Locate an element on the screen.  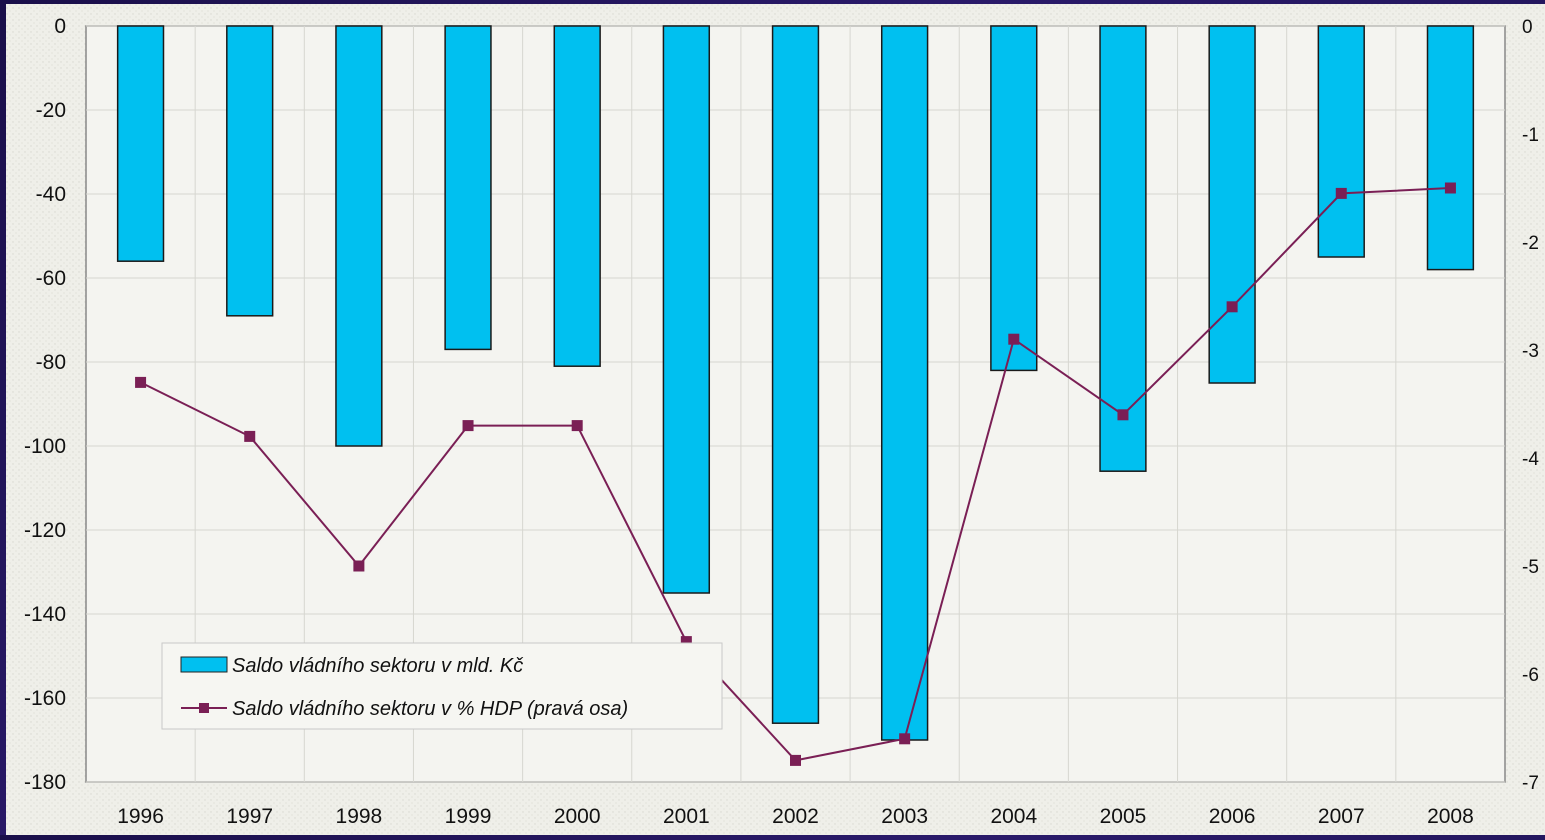
right-axis: 0 -1 -2 -3 -4 -5 -6 -7 is located at coordinates (1530, 405).